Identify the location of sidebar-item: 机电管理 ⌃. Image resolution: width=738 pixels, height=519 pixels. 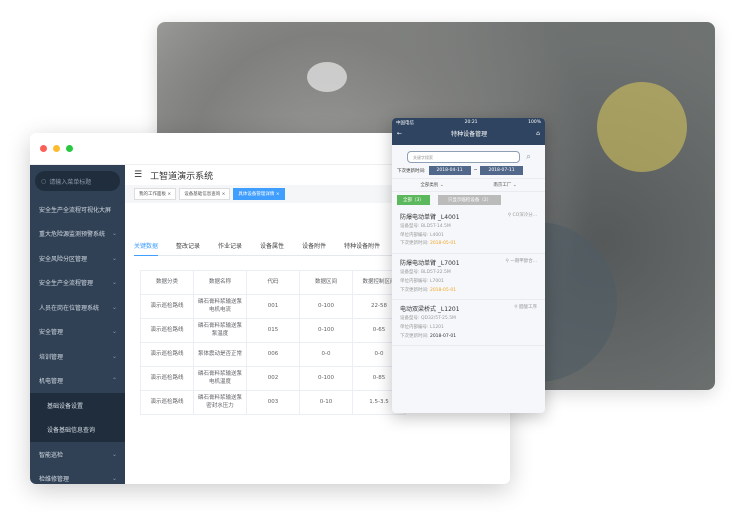
(77, 381).